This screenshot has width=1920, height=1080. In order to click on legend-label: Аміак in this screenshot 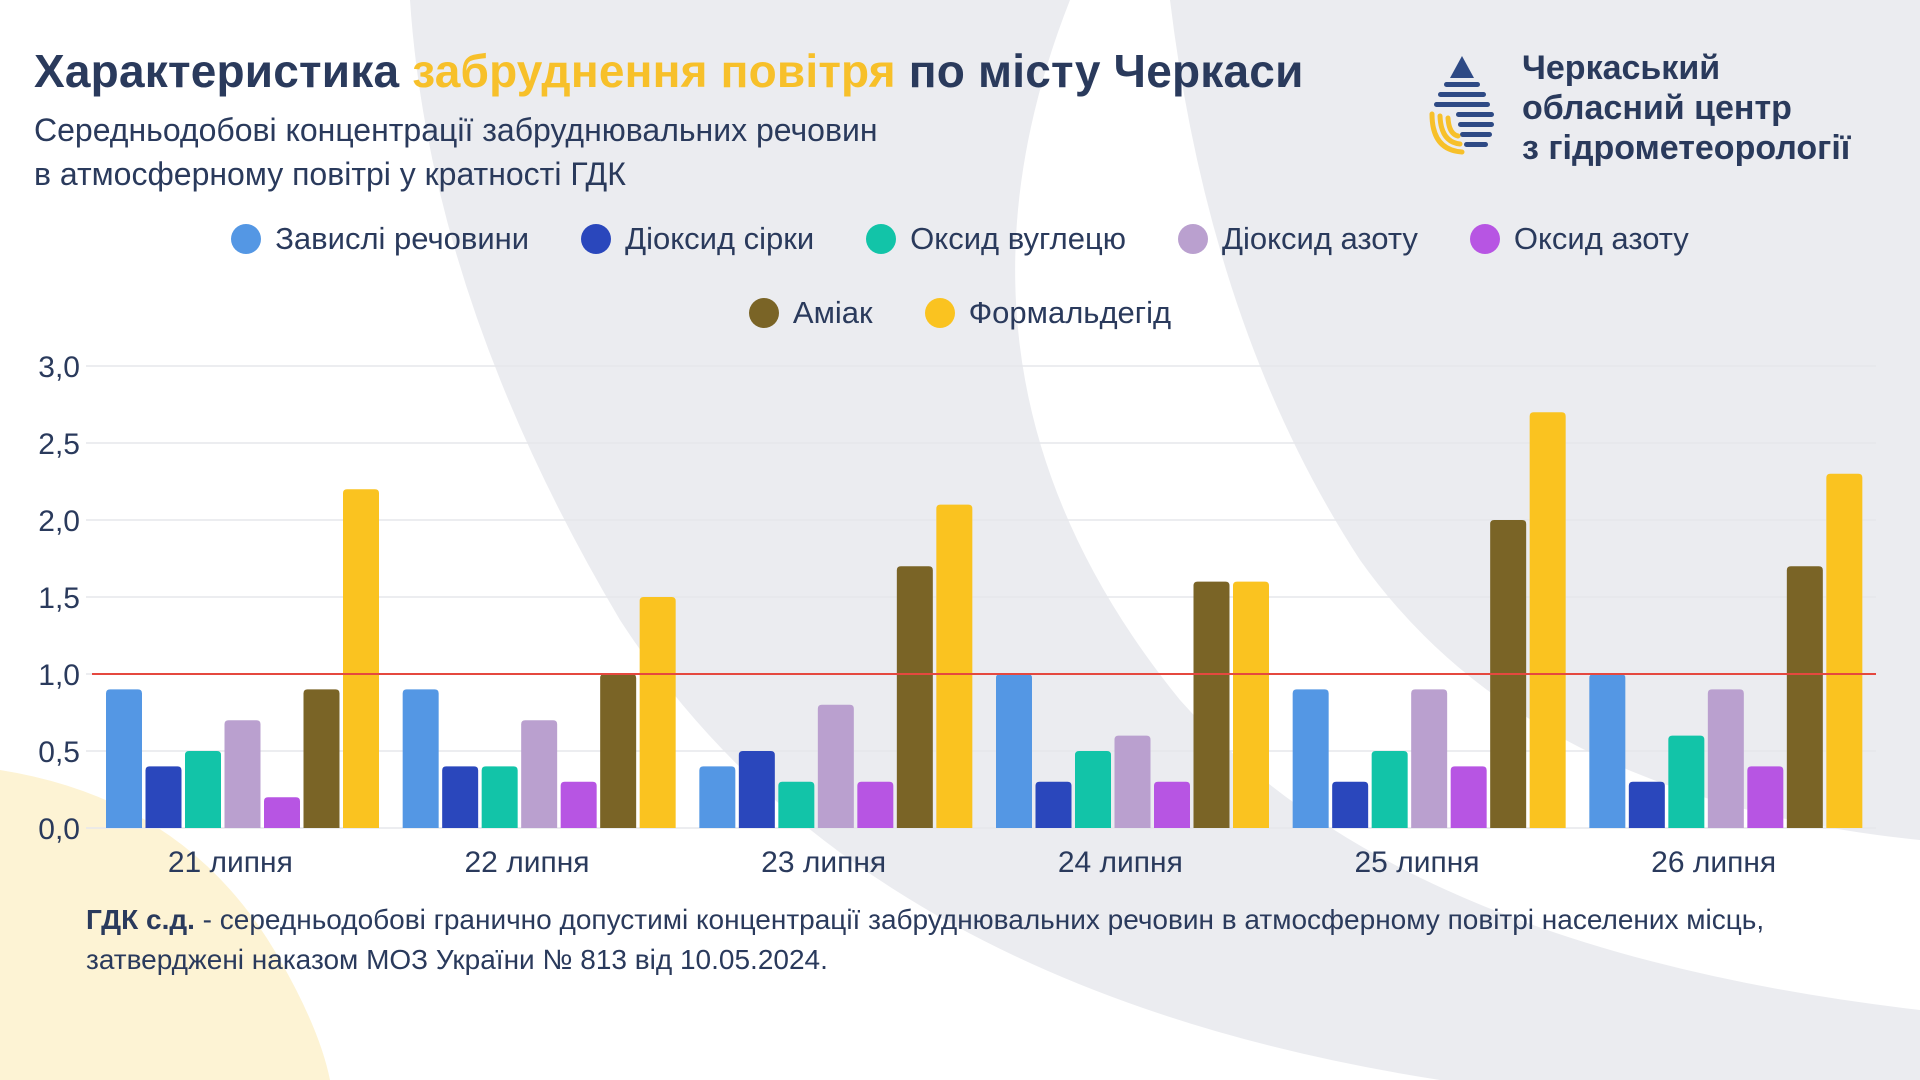, I will do `click(832, 312)`.